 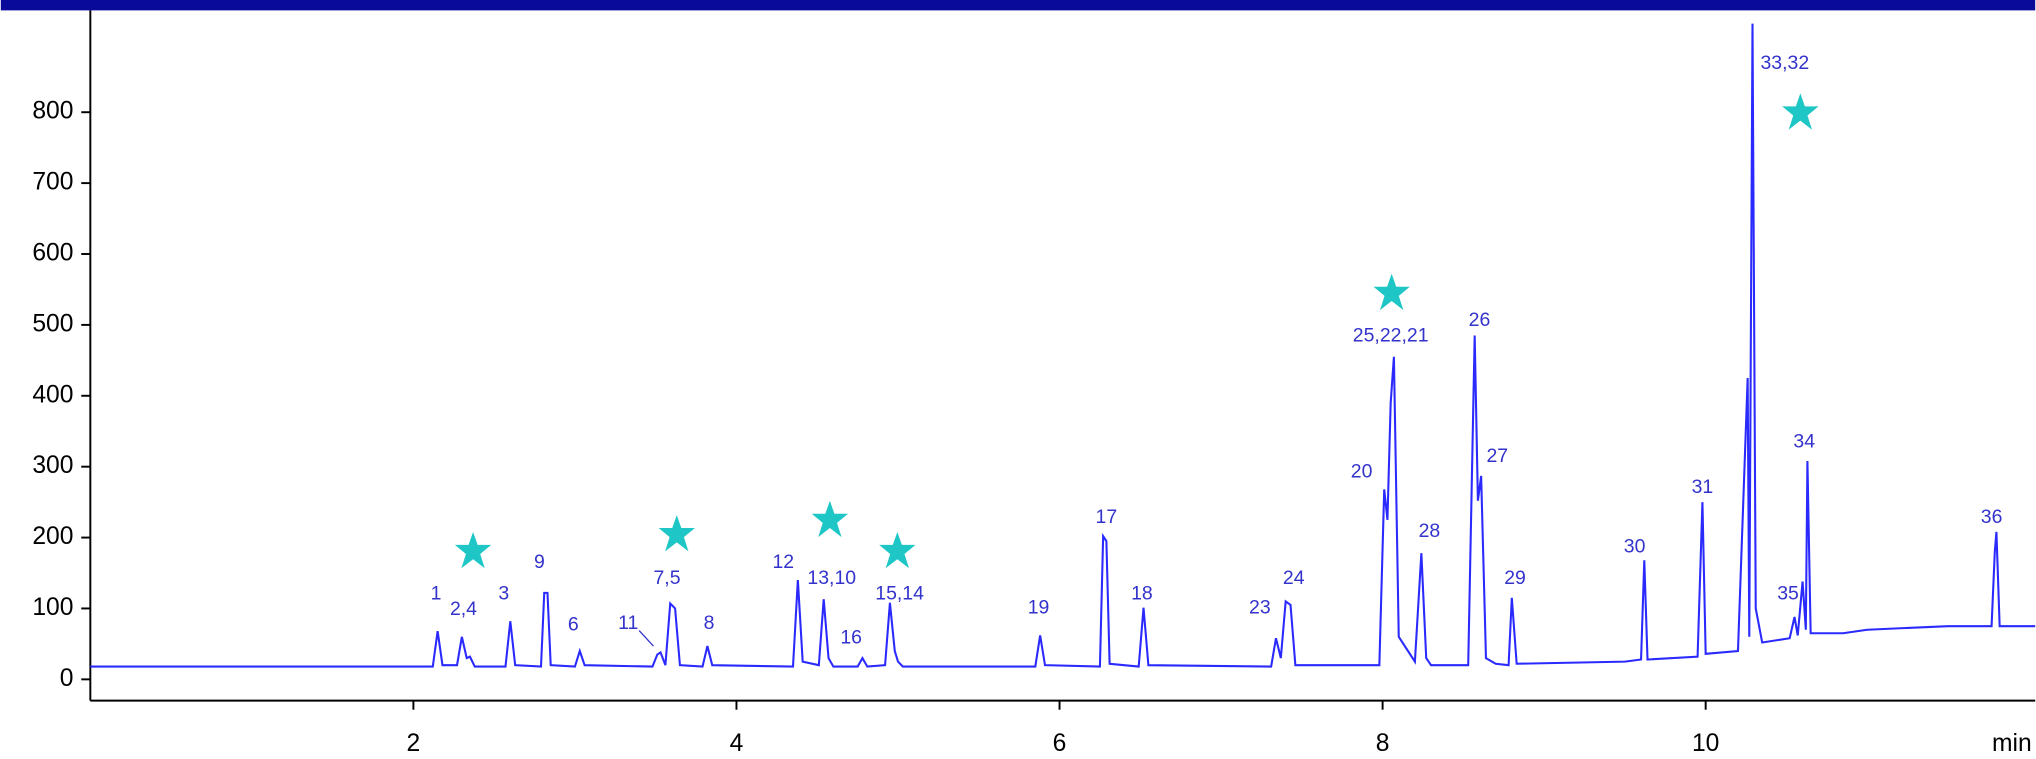 What do you see at coordinates (573, 625) in the screenshot?
I see `peak-label: 6` at bounding box center [573, 625].